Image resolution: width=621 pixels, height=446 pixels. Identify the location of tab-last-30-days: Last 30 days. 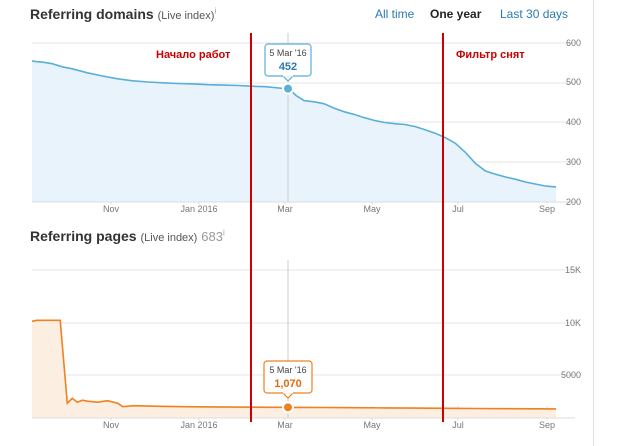
(534, 14).